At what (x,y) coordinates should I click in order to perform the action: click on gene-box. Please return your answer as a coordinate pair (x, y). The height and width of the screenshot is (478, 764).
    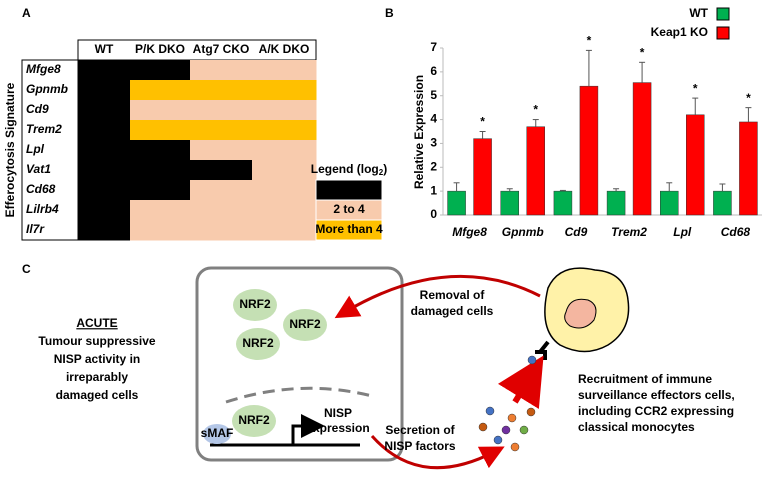
    Looking at the image, I should click on (50, 150).